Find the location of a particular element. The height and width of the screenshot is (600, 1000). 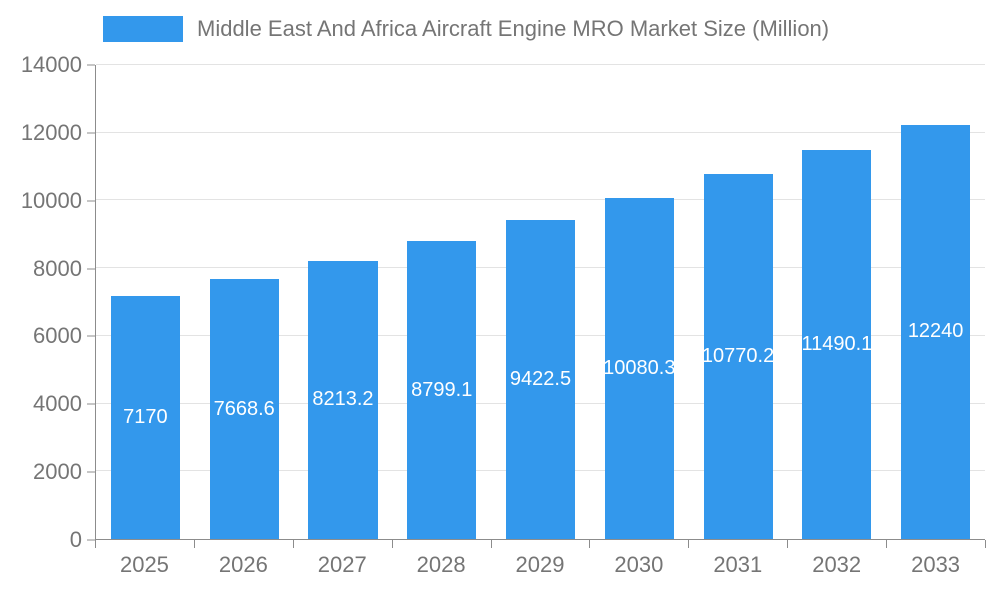

bar-slot-2026: 7668.6 is located at coordinates (244, 302).